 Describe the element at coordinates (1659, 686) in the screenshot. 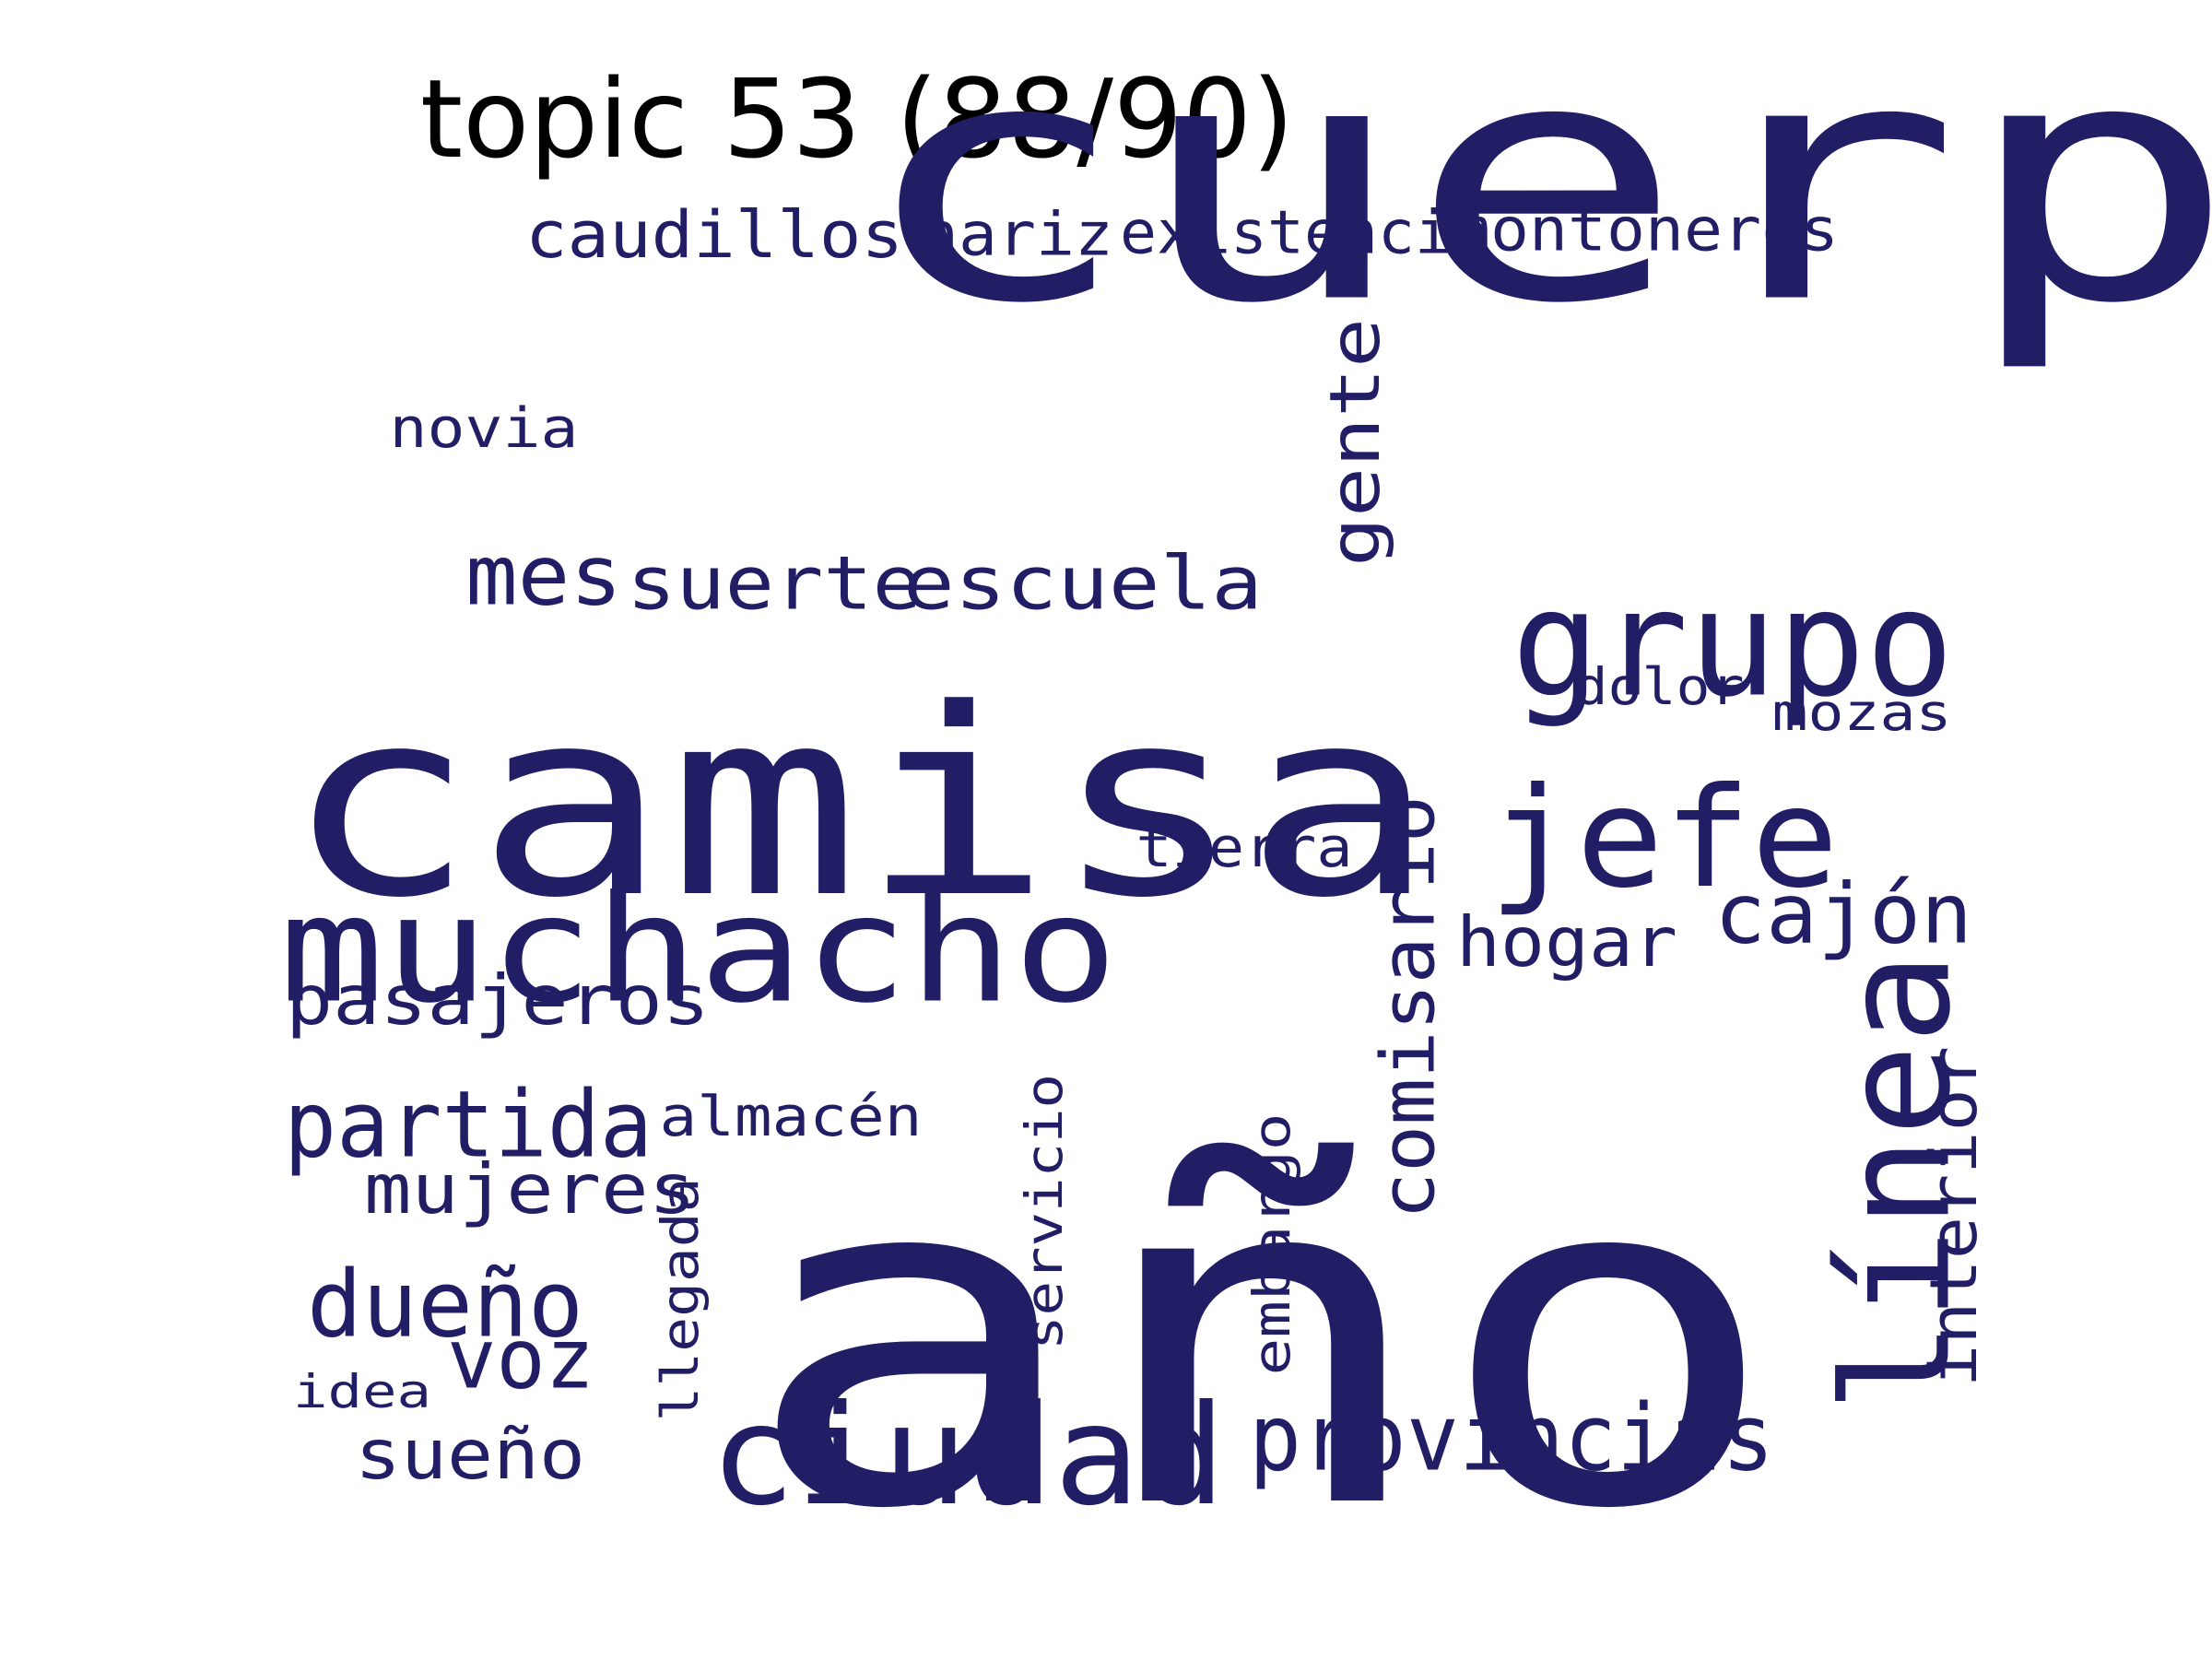

I see `word-dolor: dolor` at that location.